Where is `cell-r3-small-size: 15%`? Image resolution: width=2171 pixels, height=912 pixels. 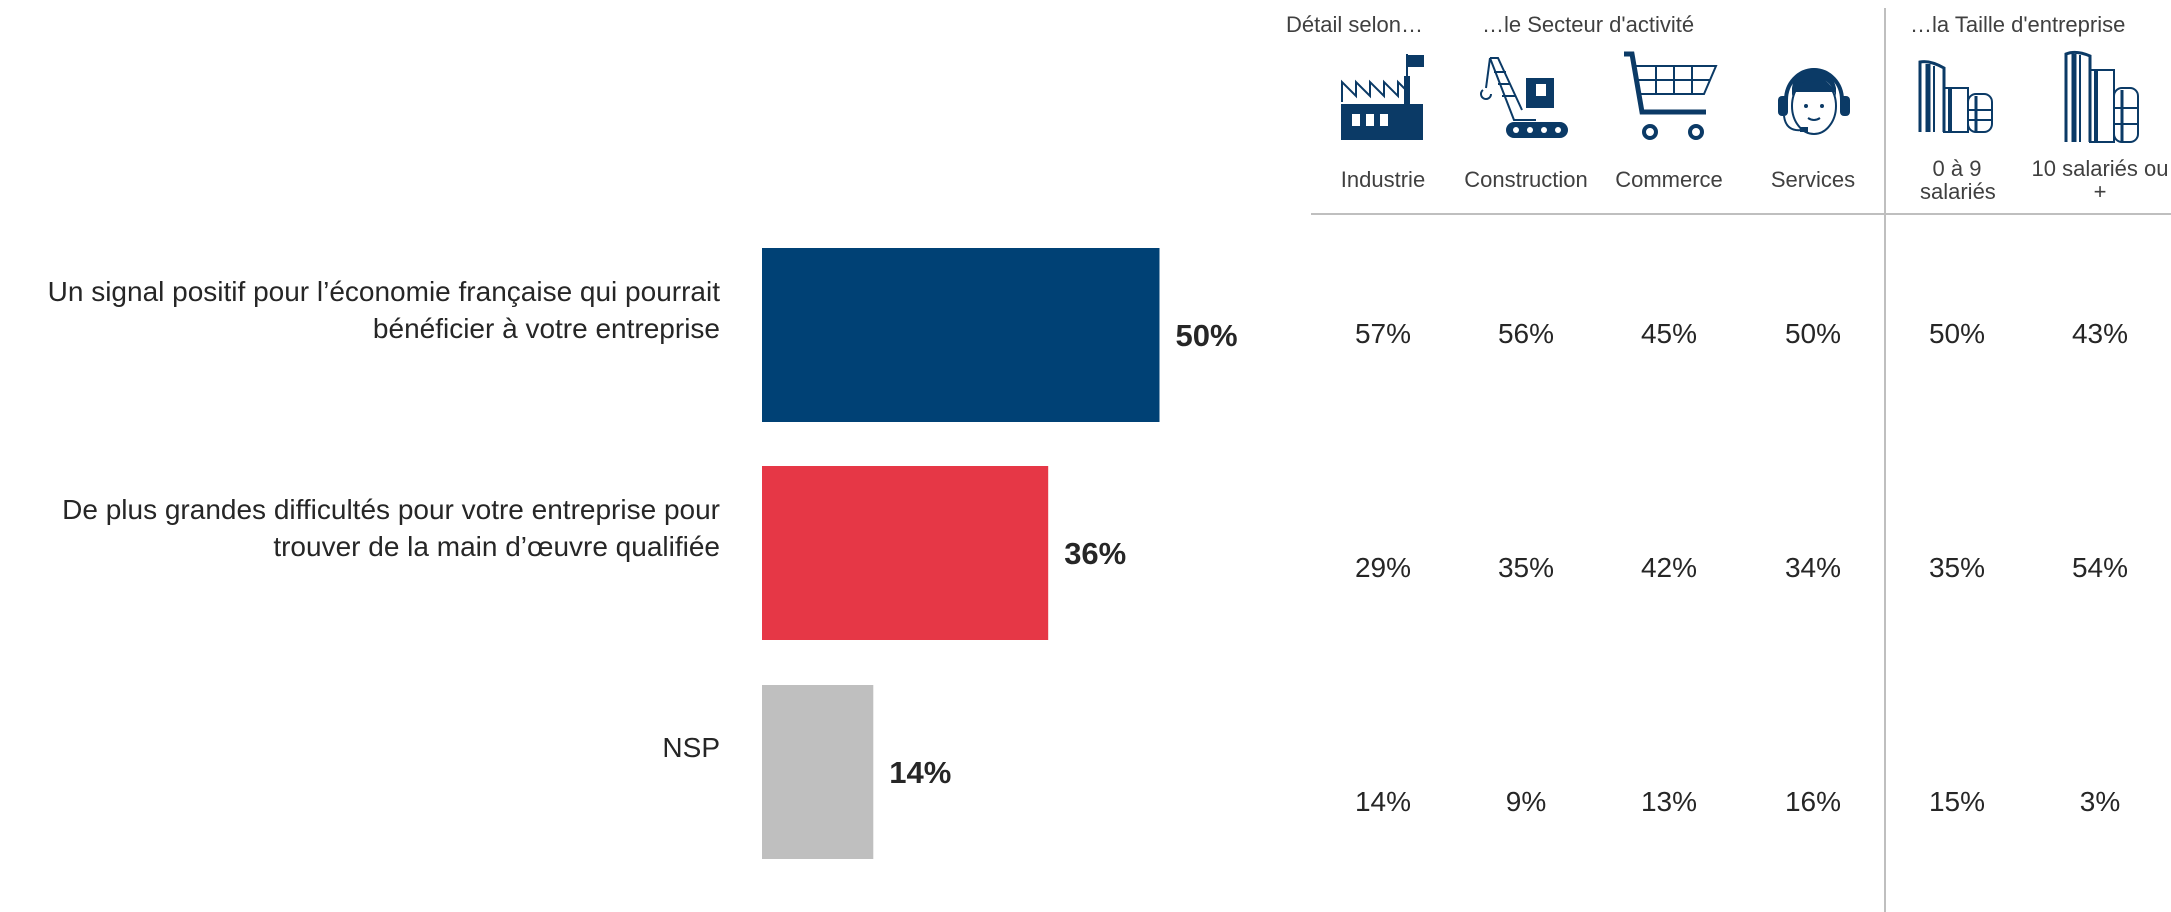
cell-r3-small-size: 15% is located at coordinates (1957, 801).